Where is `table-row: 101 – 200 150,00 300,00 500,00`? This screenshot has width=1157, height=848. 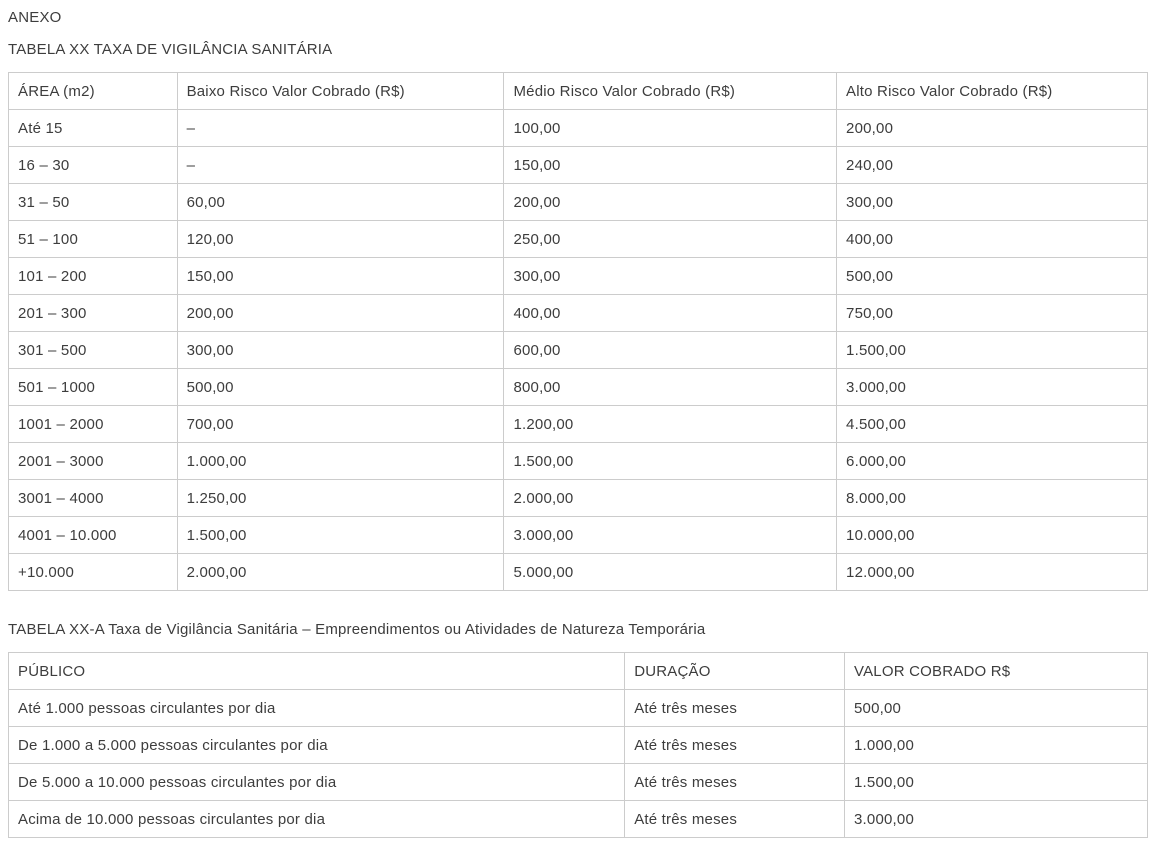
table-row: 101 – 200 150,00 300,00 500,00 is located at coordinates (578, 276).